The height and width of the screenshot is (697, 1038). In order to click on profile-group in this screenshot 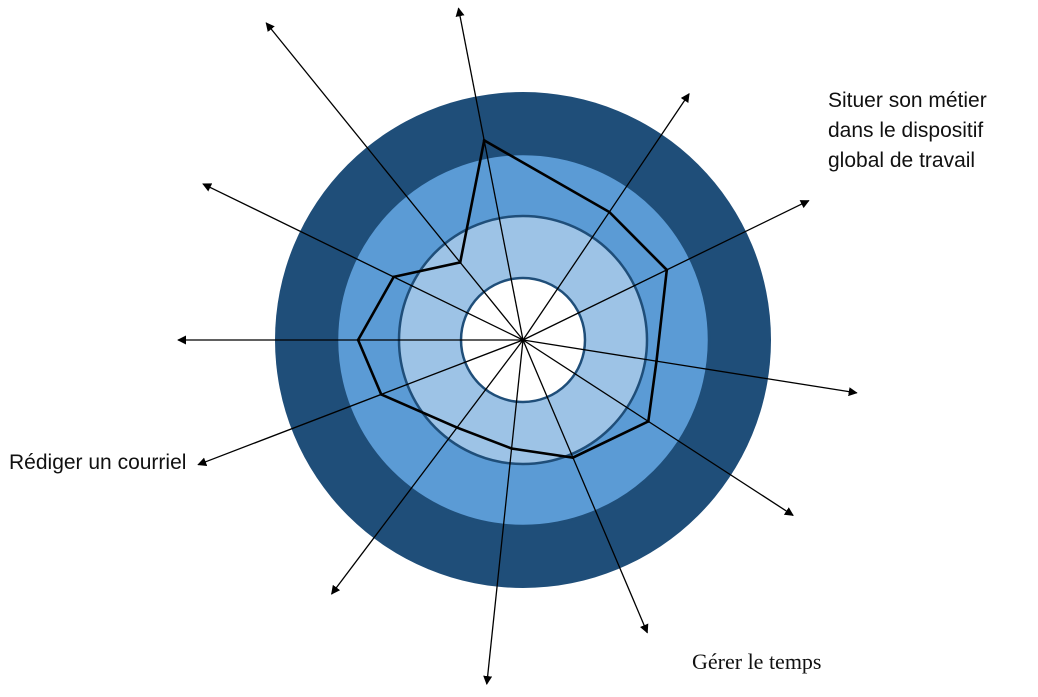, I will do `click(512, 298)`.